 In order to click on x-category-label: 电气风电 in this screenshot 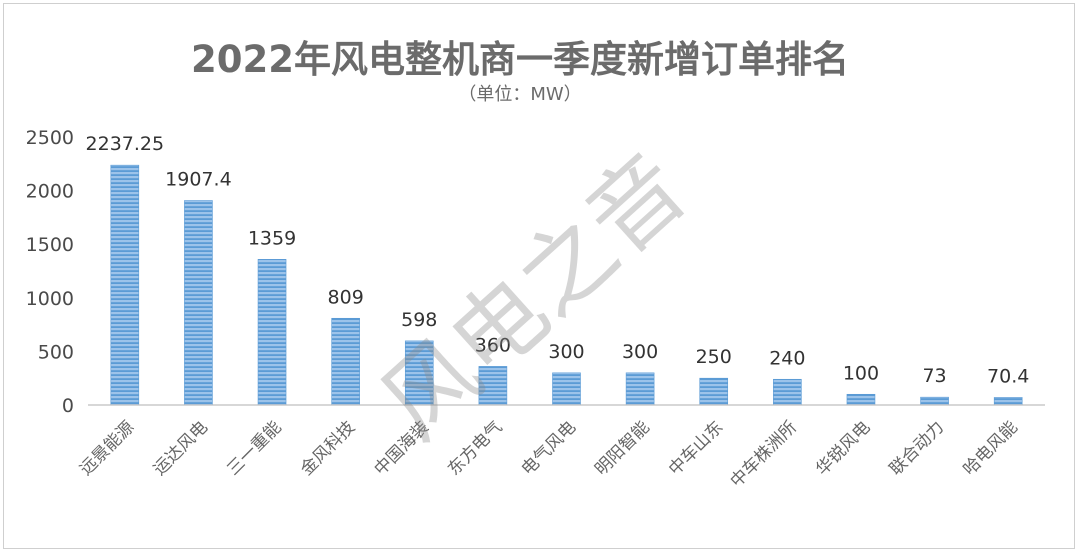, I will do `click(549, 448)`.